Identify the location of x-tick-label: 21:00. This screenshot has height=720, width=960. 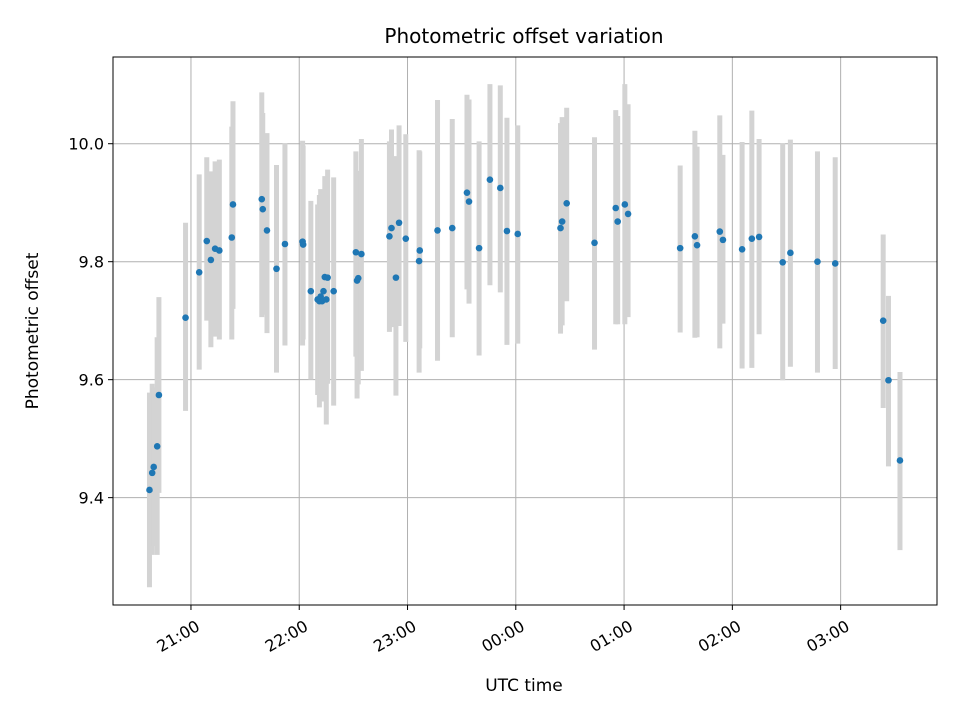
(178, 636).